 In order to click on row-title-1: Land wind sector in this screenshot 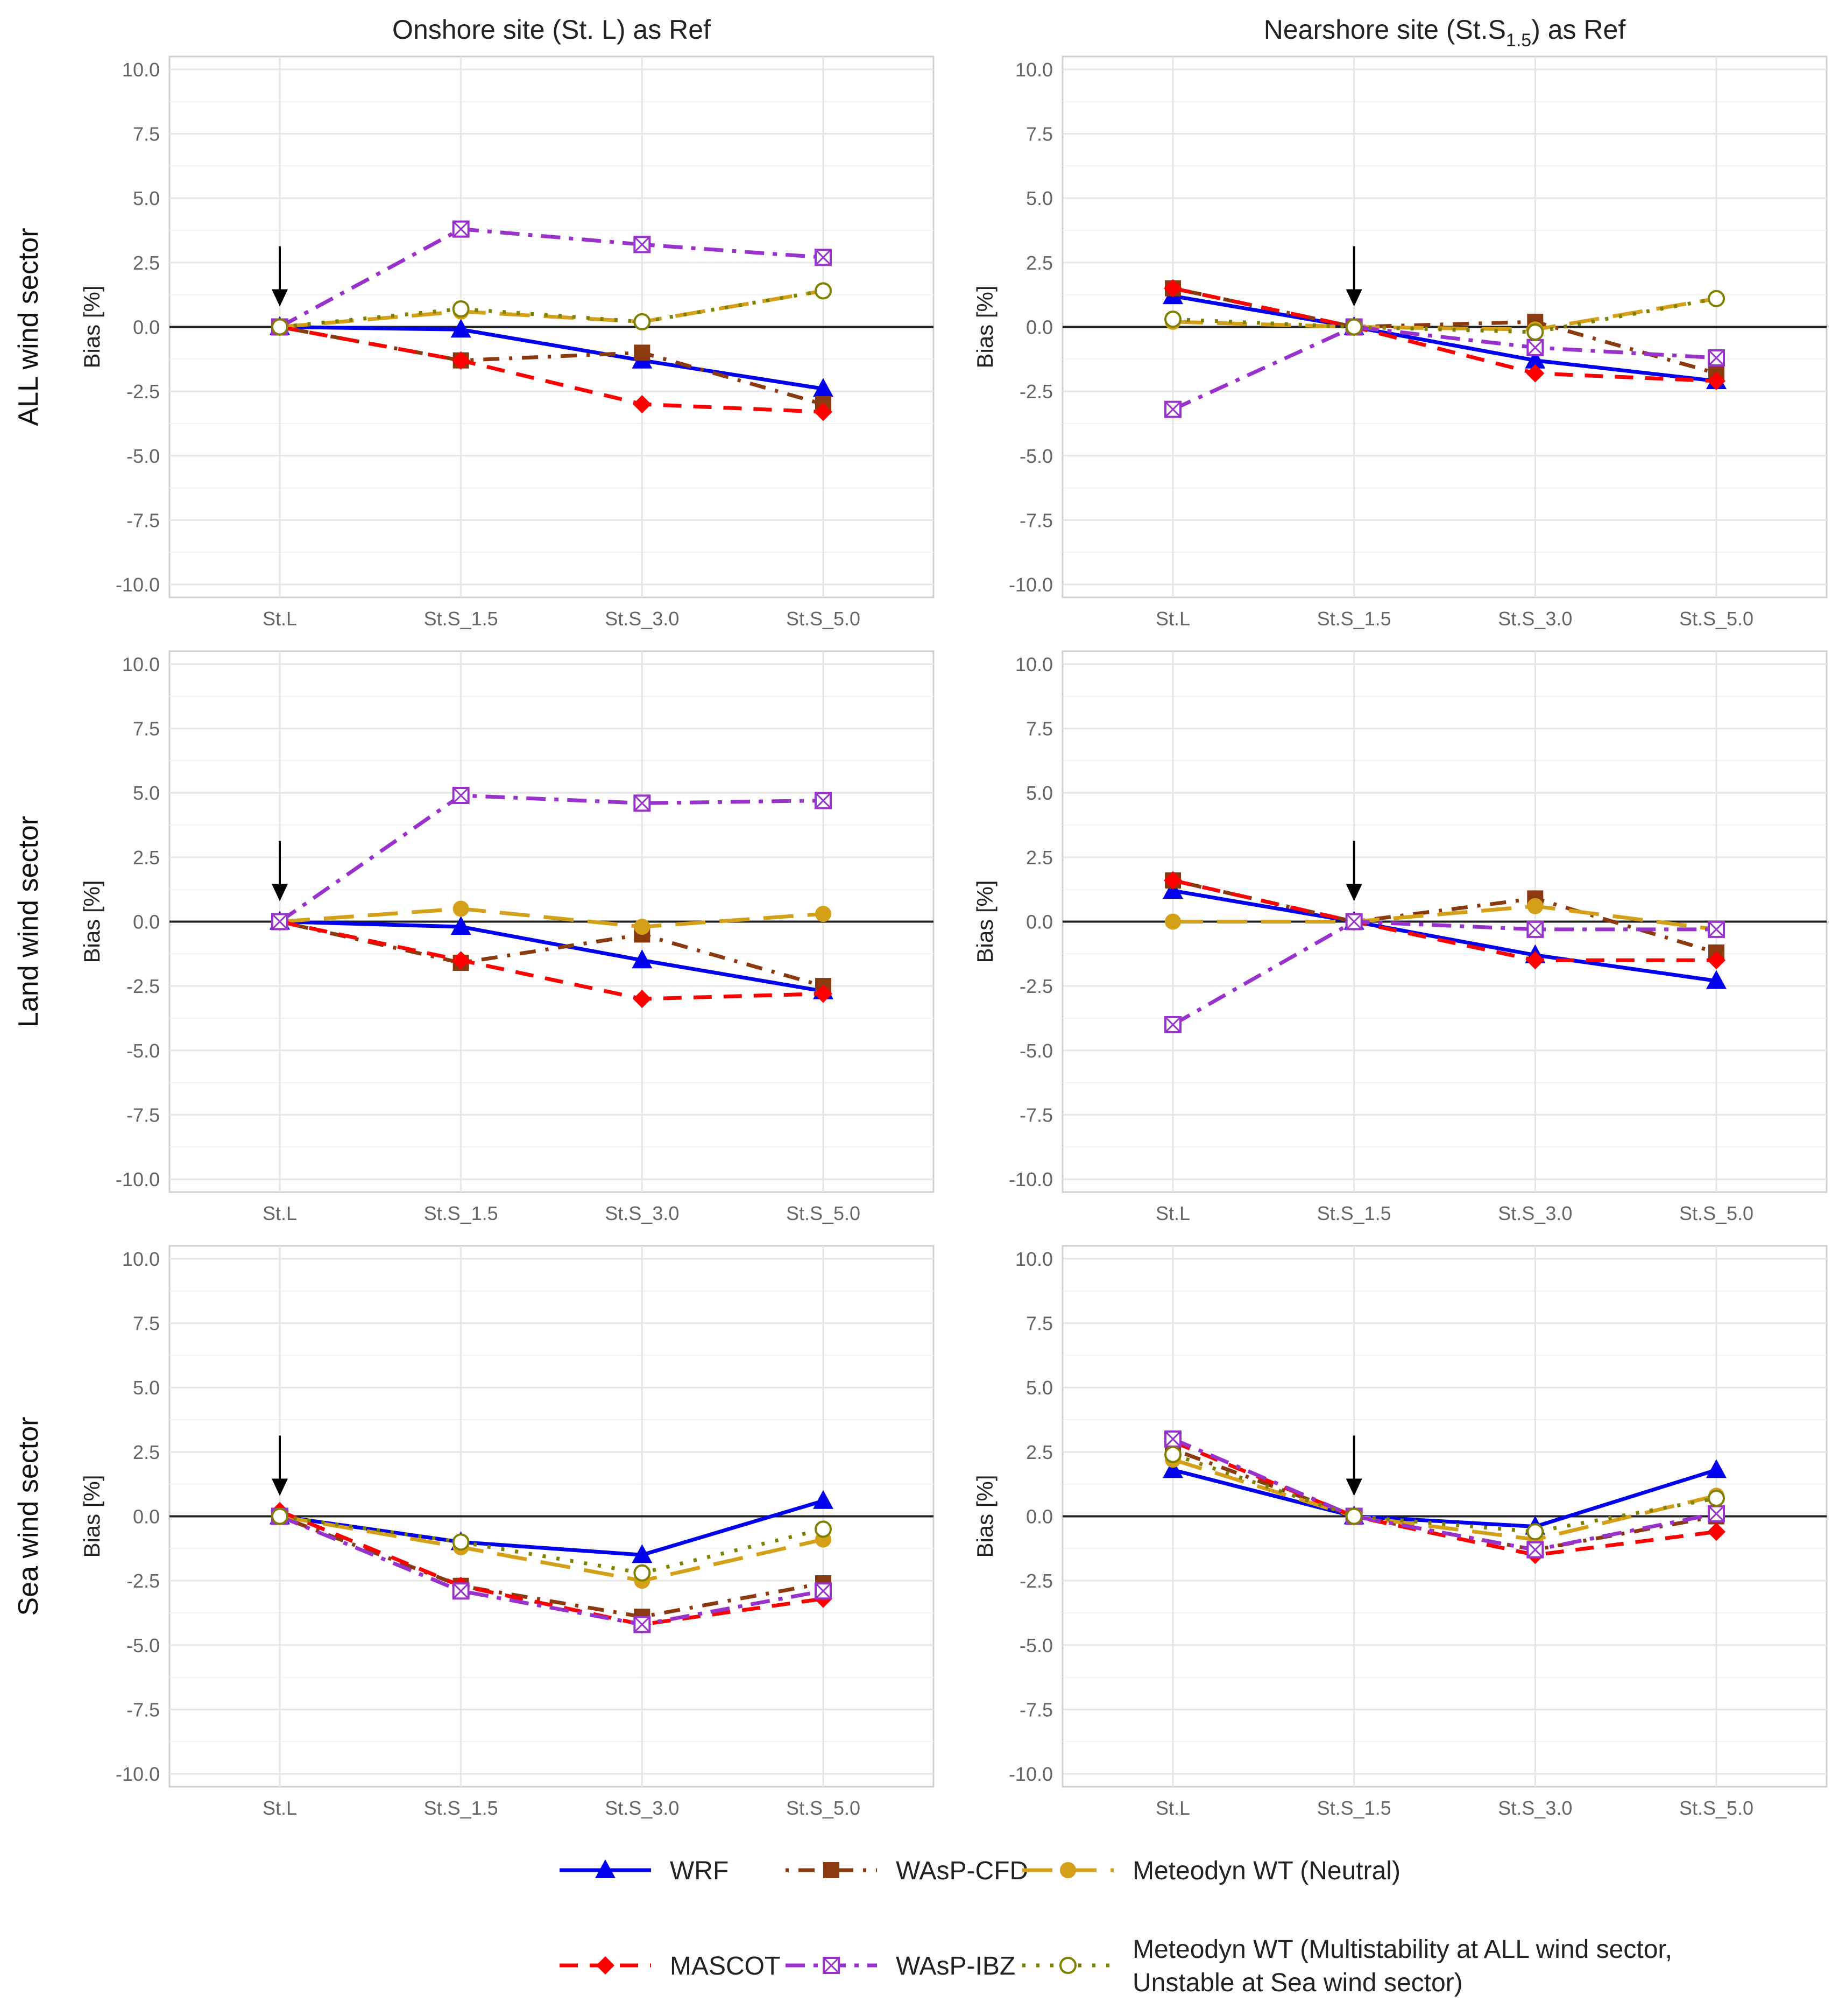, I will do `click(28, 921)`.